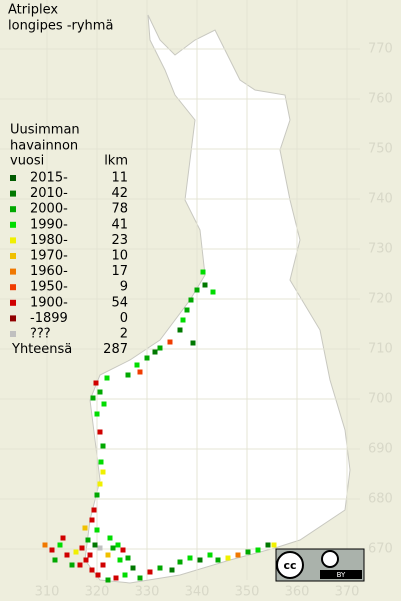  Describe the element at coordinates (380, 199) in the screenshot. I see `y-axis-label: 740` at that location.